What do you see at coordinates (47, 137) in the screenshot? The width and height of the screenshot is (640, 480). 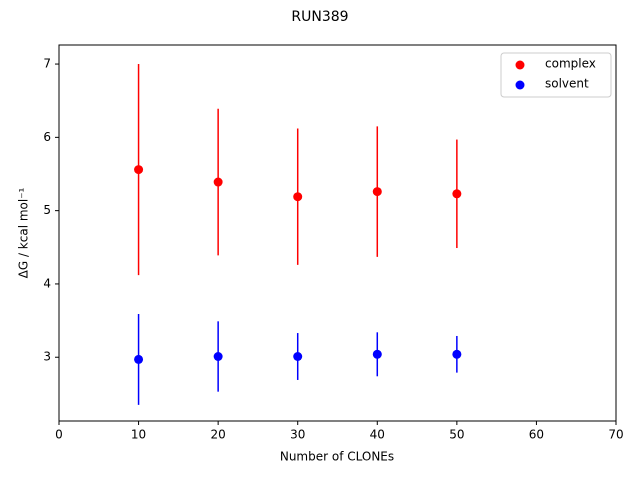 I see `y-tick-label: 6` at bounding box center [47, 137].